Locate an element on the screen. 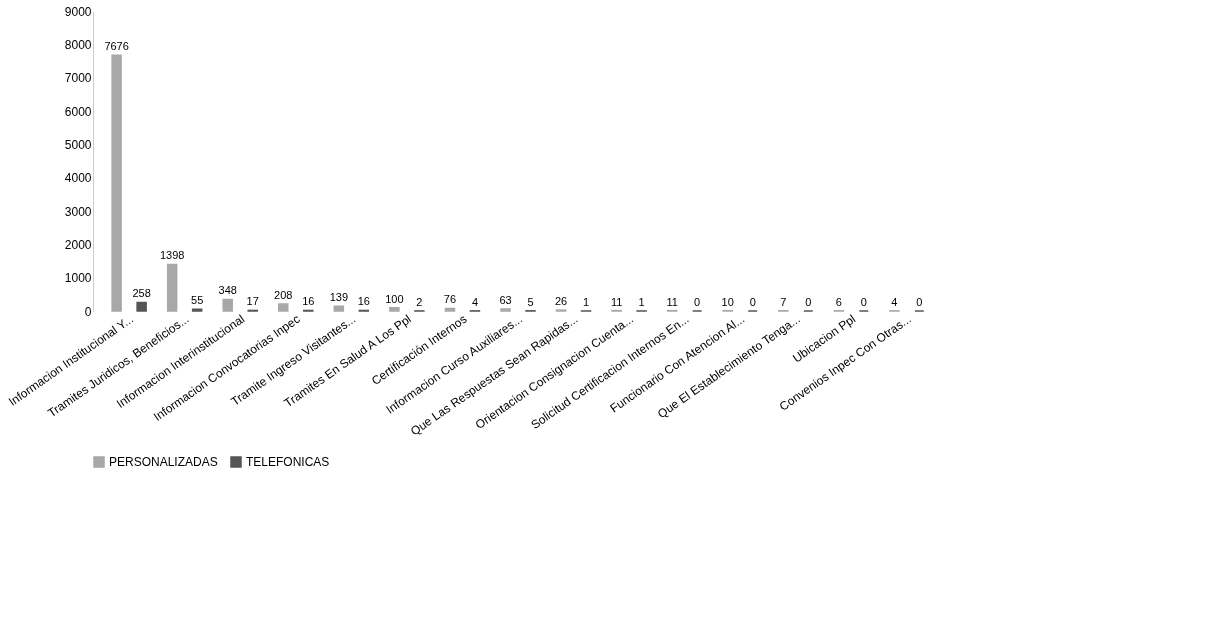 This screenshot has width=1205, height=617. data-label: 258 is located at coordinates (141, 293).